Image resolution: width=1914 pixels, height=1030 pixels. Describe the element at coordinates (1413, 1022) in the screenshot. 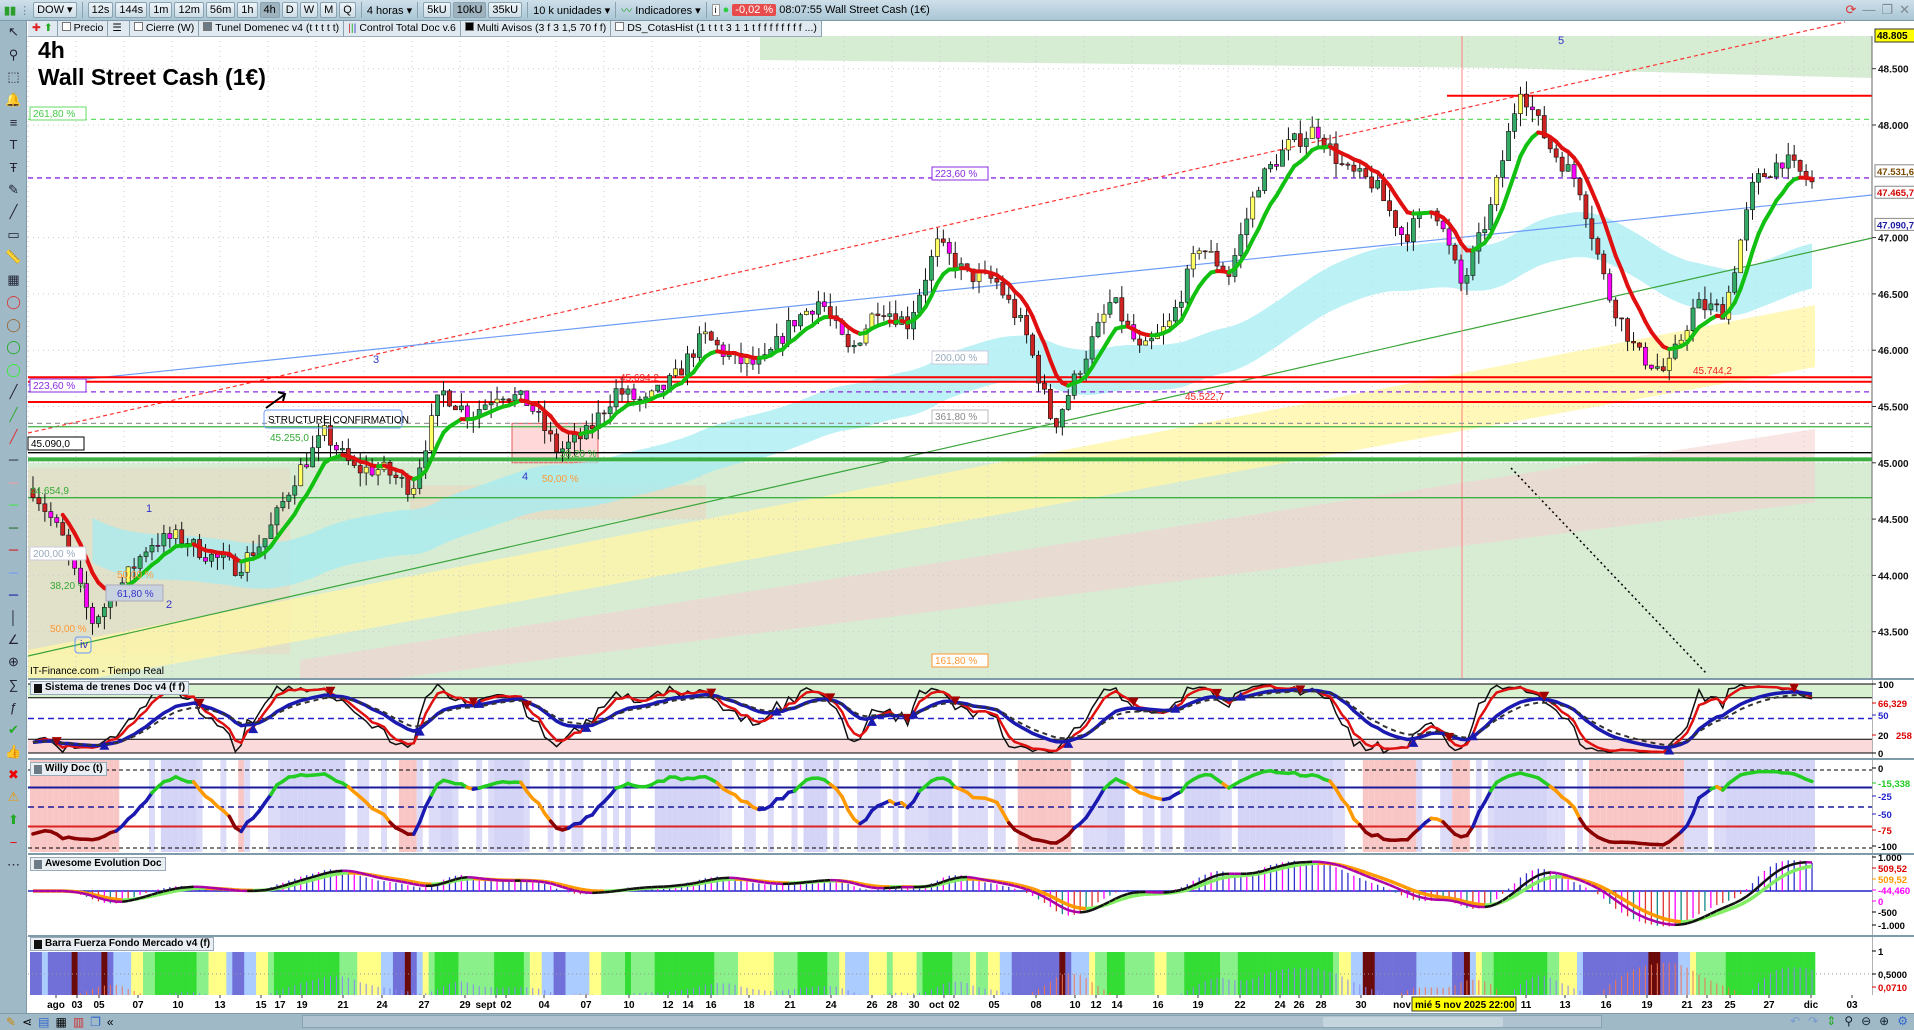

I see `scrollbar-thumb` at that location.